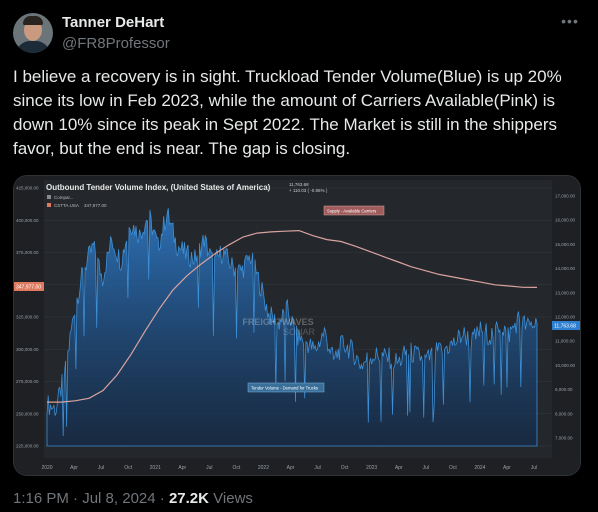 The image size is (598, 512). What do you see at coordinates (277, 322) in the screenshot?
I see `watermark-freightwaves: FREIGHTWAVES` at bounding box center [277, 322].